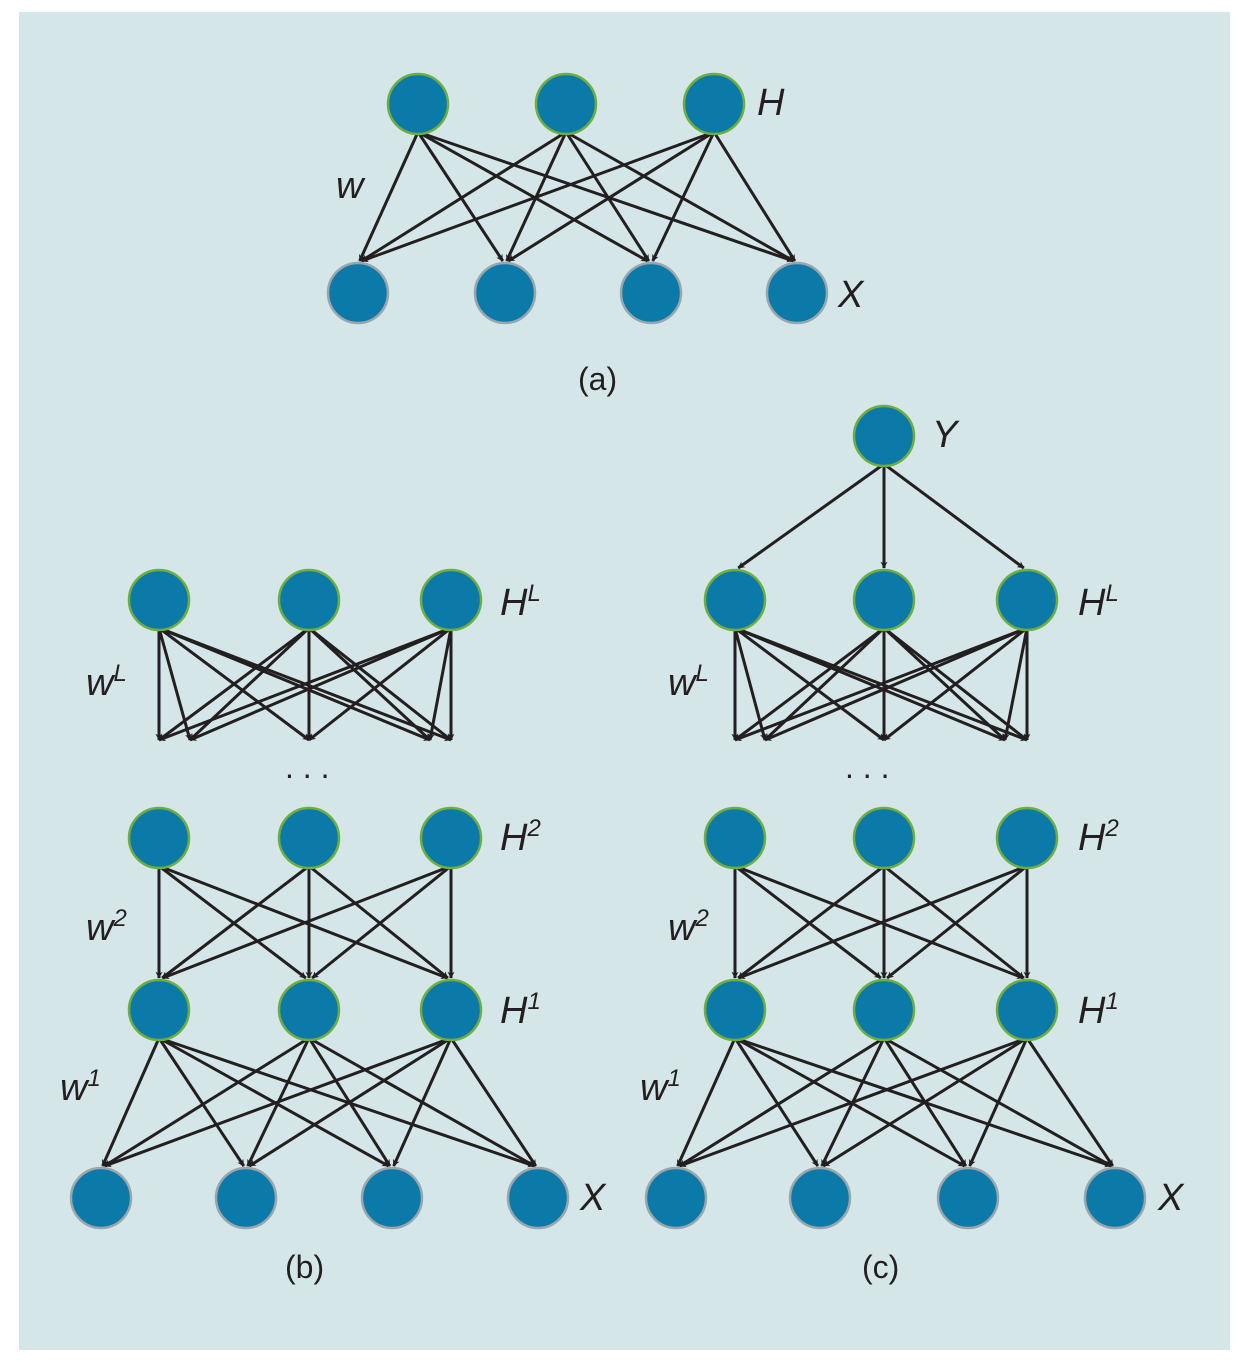 This screenshot has height=1362, width=1247. I want to click on b-hl-label: HL, so click(520, 602).